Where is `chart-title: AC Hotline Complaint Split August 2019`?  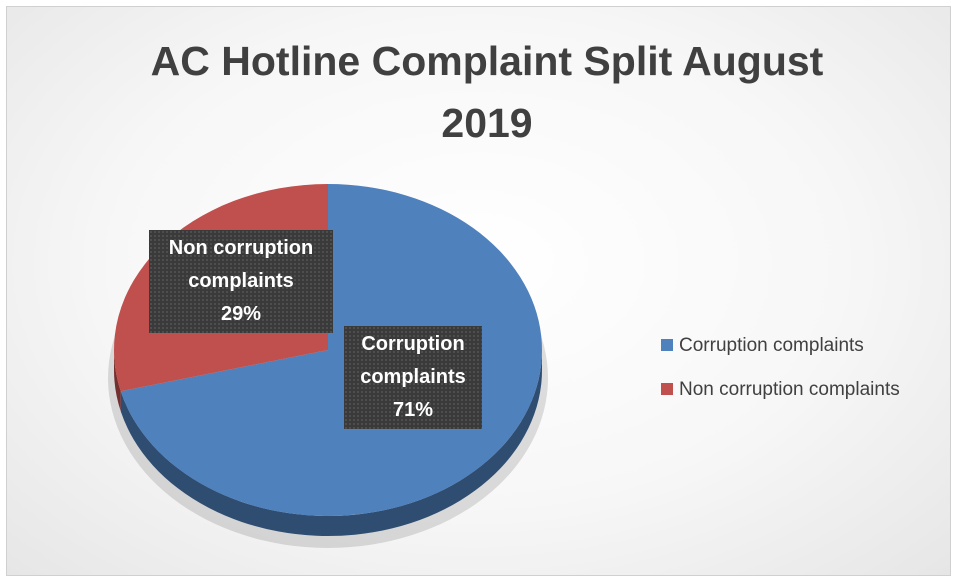
chart-title: AC Hotline Complaint Split August 2019 is located at coordinates (487, 92).